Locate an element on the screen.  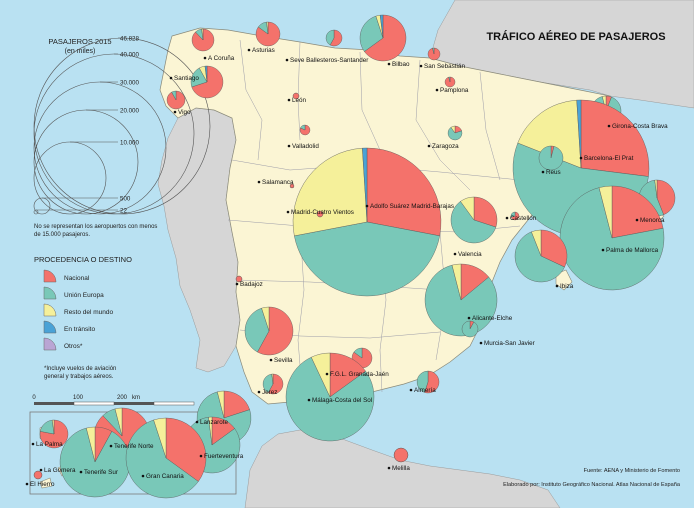
airport-dot-gran-canaria is located at coordinates (143, 476).